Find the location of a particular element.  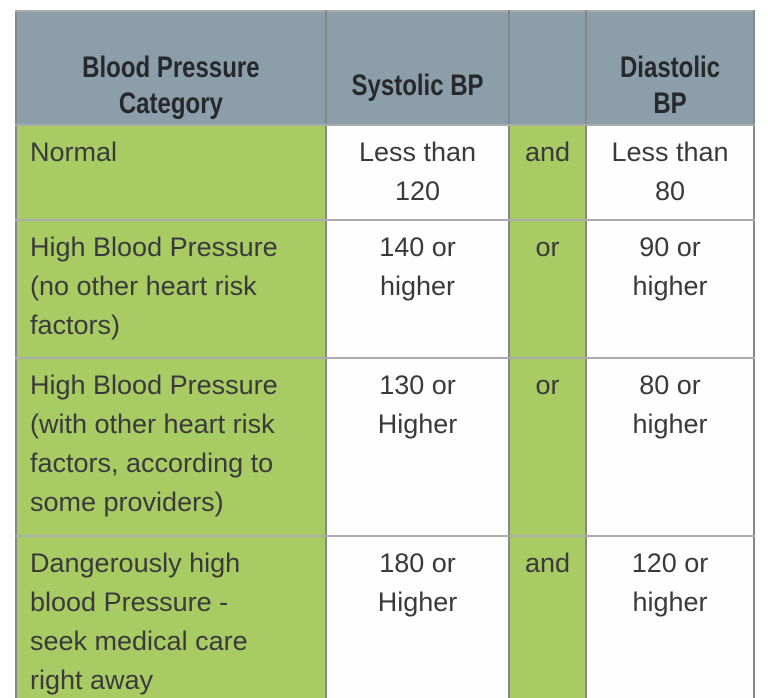

header-label-category: Blood Pressure Category is located at coordinates (171, 85).